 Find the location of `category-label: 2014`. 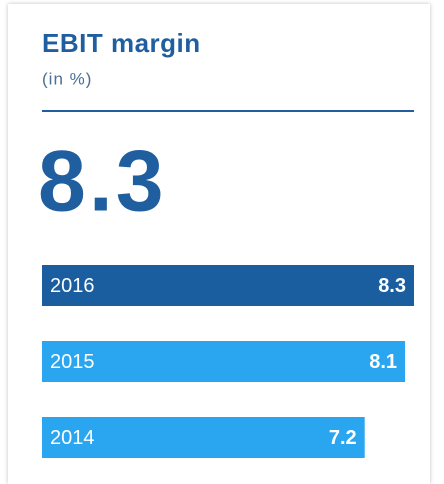

category-label: 2014 is located at coordinates (72, 438).